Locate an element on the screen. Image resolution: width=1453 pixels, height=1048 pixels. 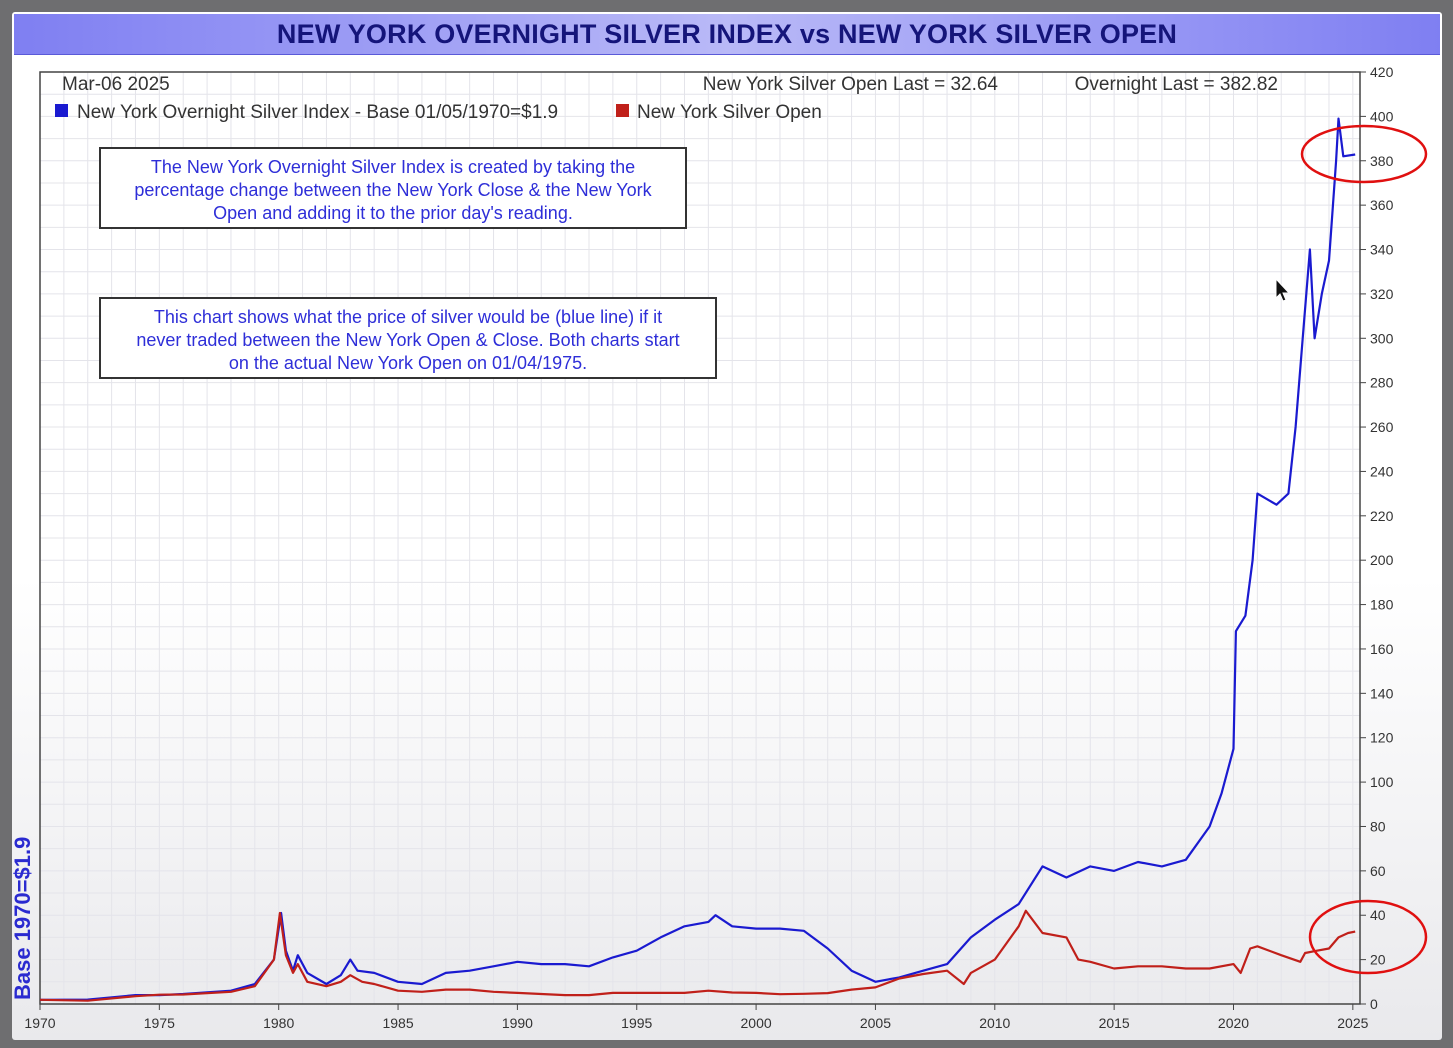
x-tick-label: 1980 is located at coordinates (278, 1023).